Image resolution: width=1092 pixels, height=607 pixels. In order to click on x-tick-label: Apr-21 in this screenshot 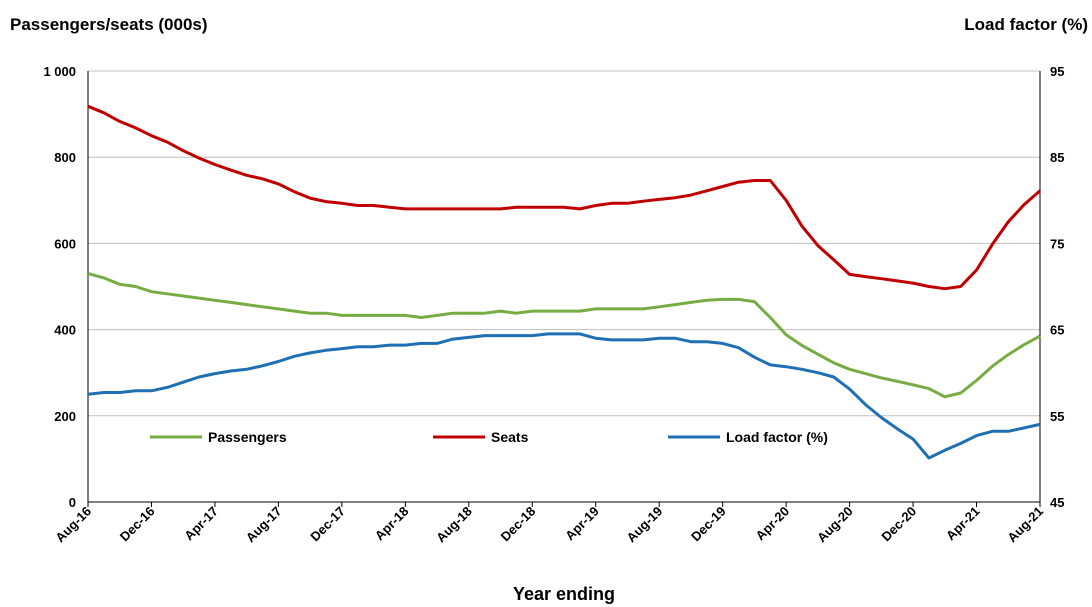, I will do `click(963, 524)`.